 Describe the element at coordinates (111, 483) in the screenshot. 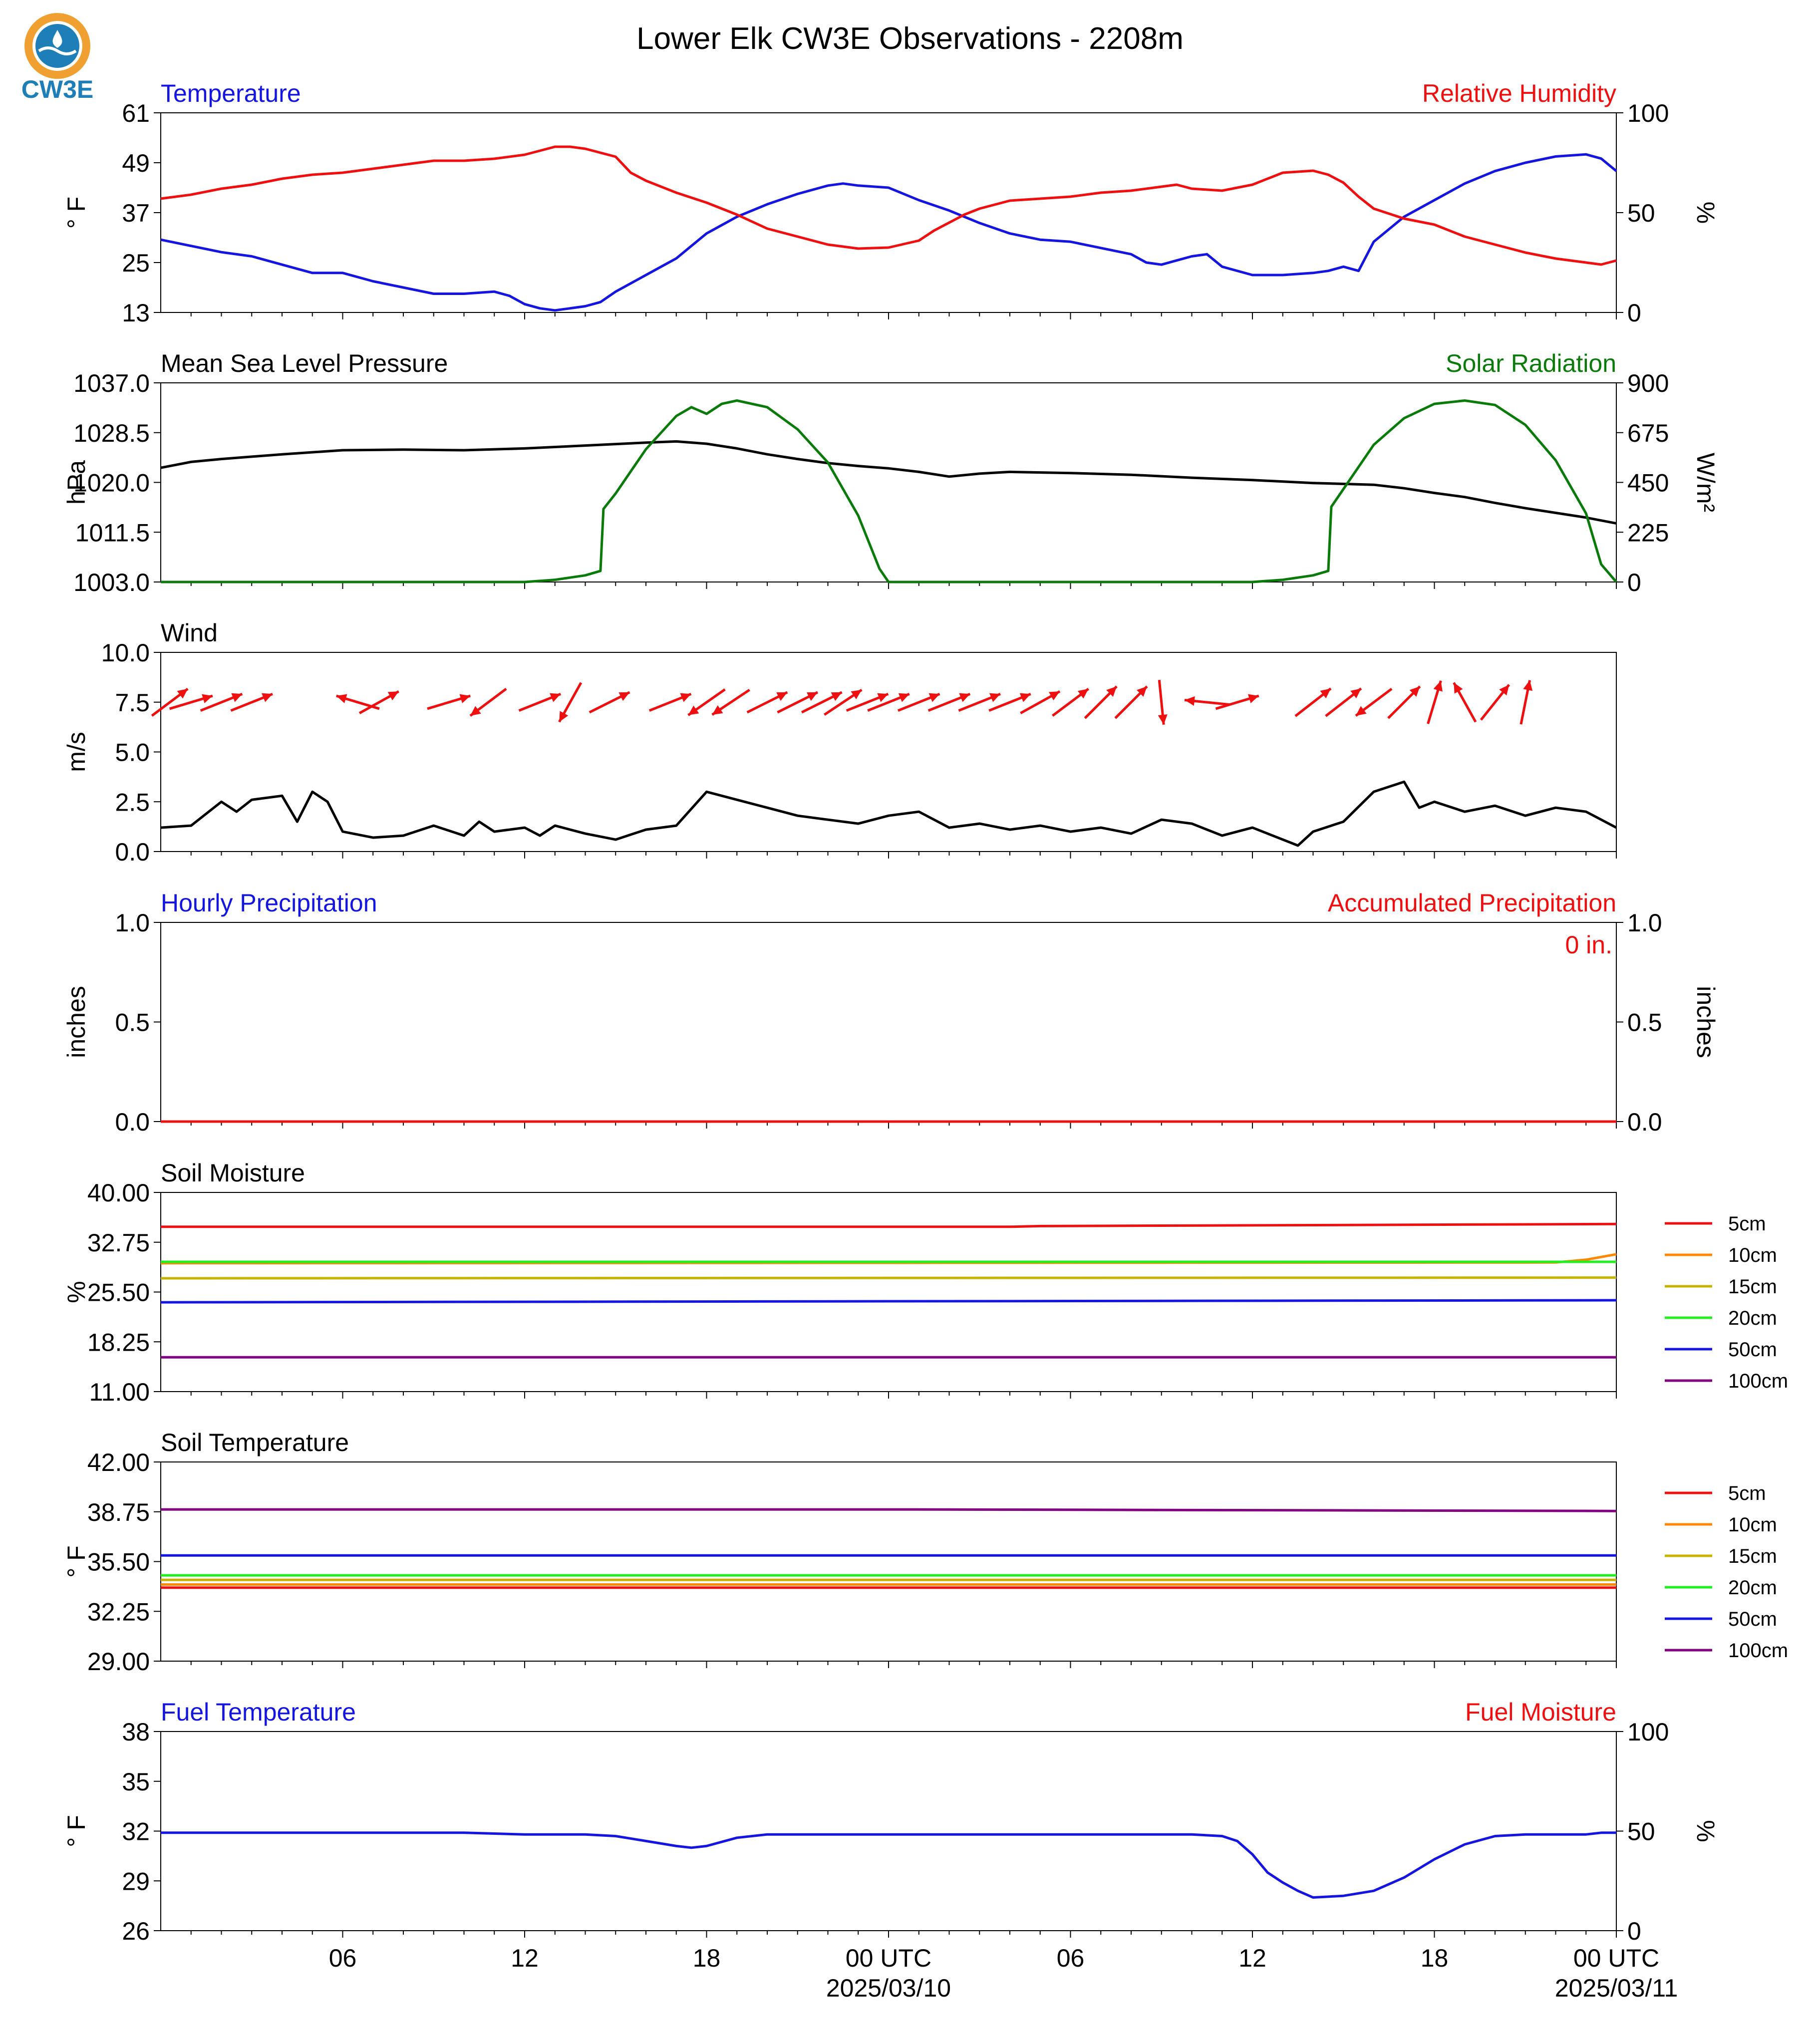

I see `y-tick-label-left: 1020.0` at that location.